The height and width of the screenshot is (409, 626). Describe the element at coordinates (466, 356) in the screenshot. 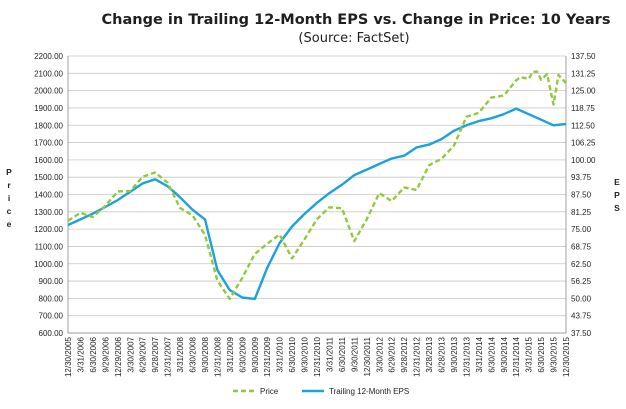

I see `x-tick-label: 12/31/2013` at that location.